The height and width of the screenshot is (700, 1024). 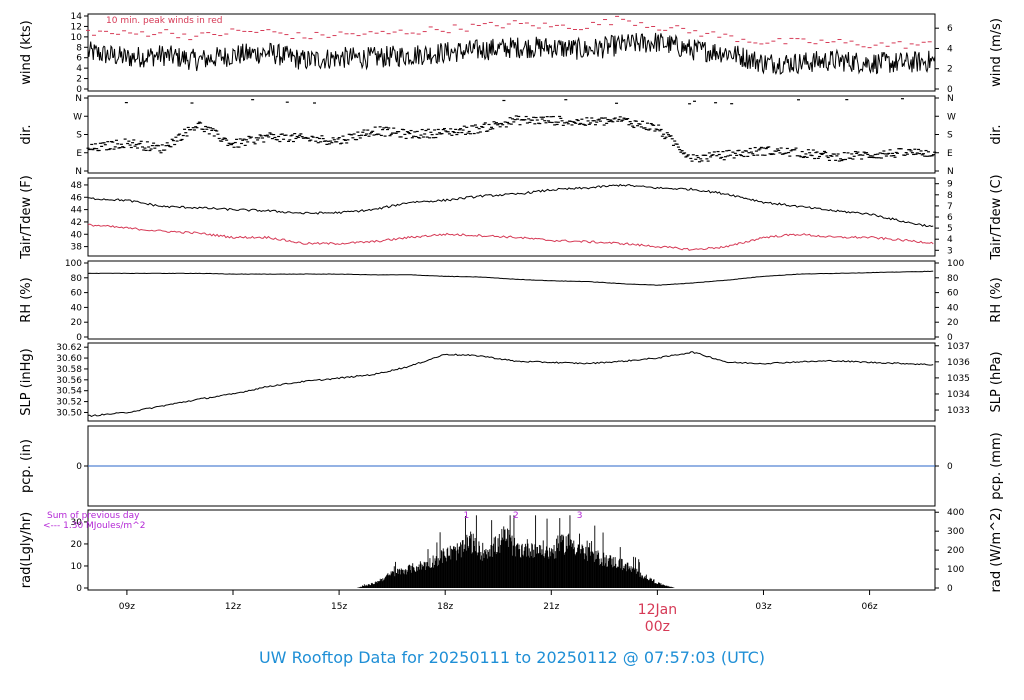 I want to click on y-tick-label-right: 20, so click(x=953, y=323).